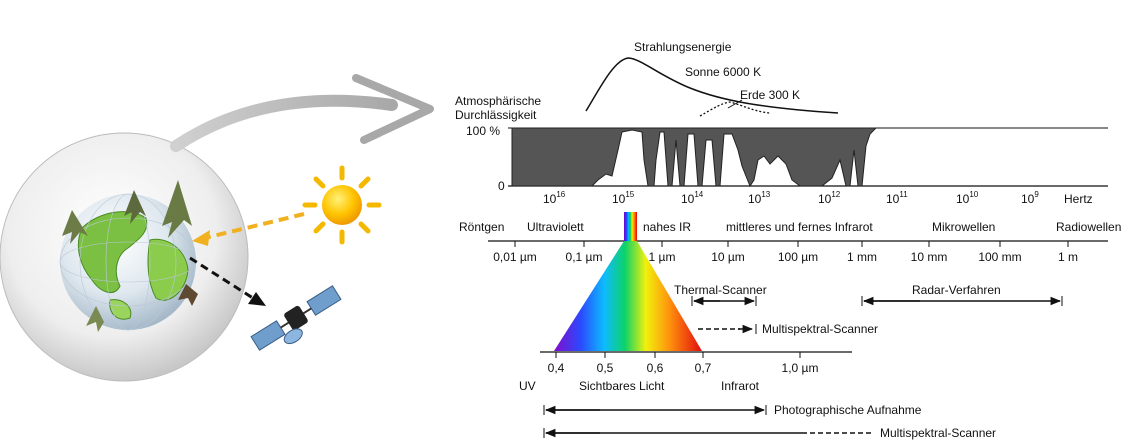 This screenshot has height=446, width=1137. Describe the element at coordinates (667, 227) in the screenshot. I see `band-nahes-ir: nahes IR` at that location.